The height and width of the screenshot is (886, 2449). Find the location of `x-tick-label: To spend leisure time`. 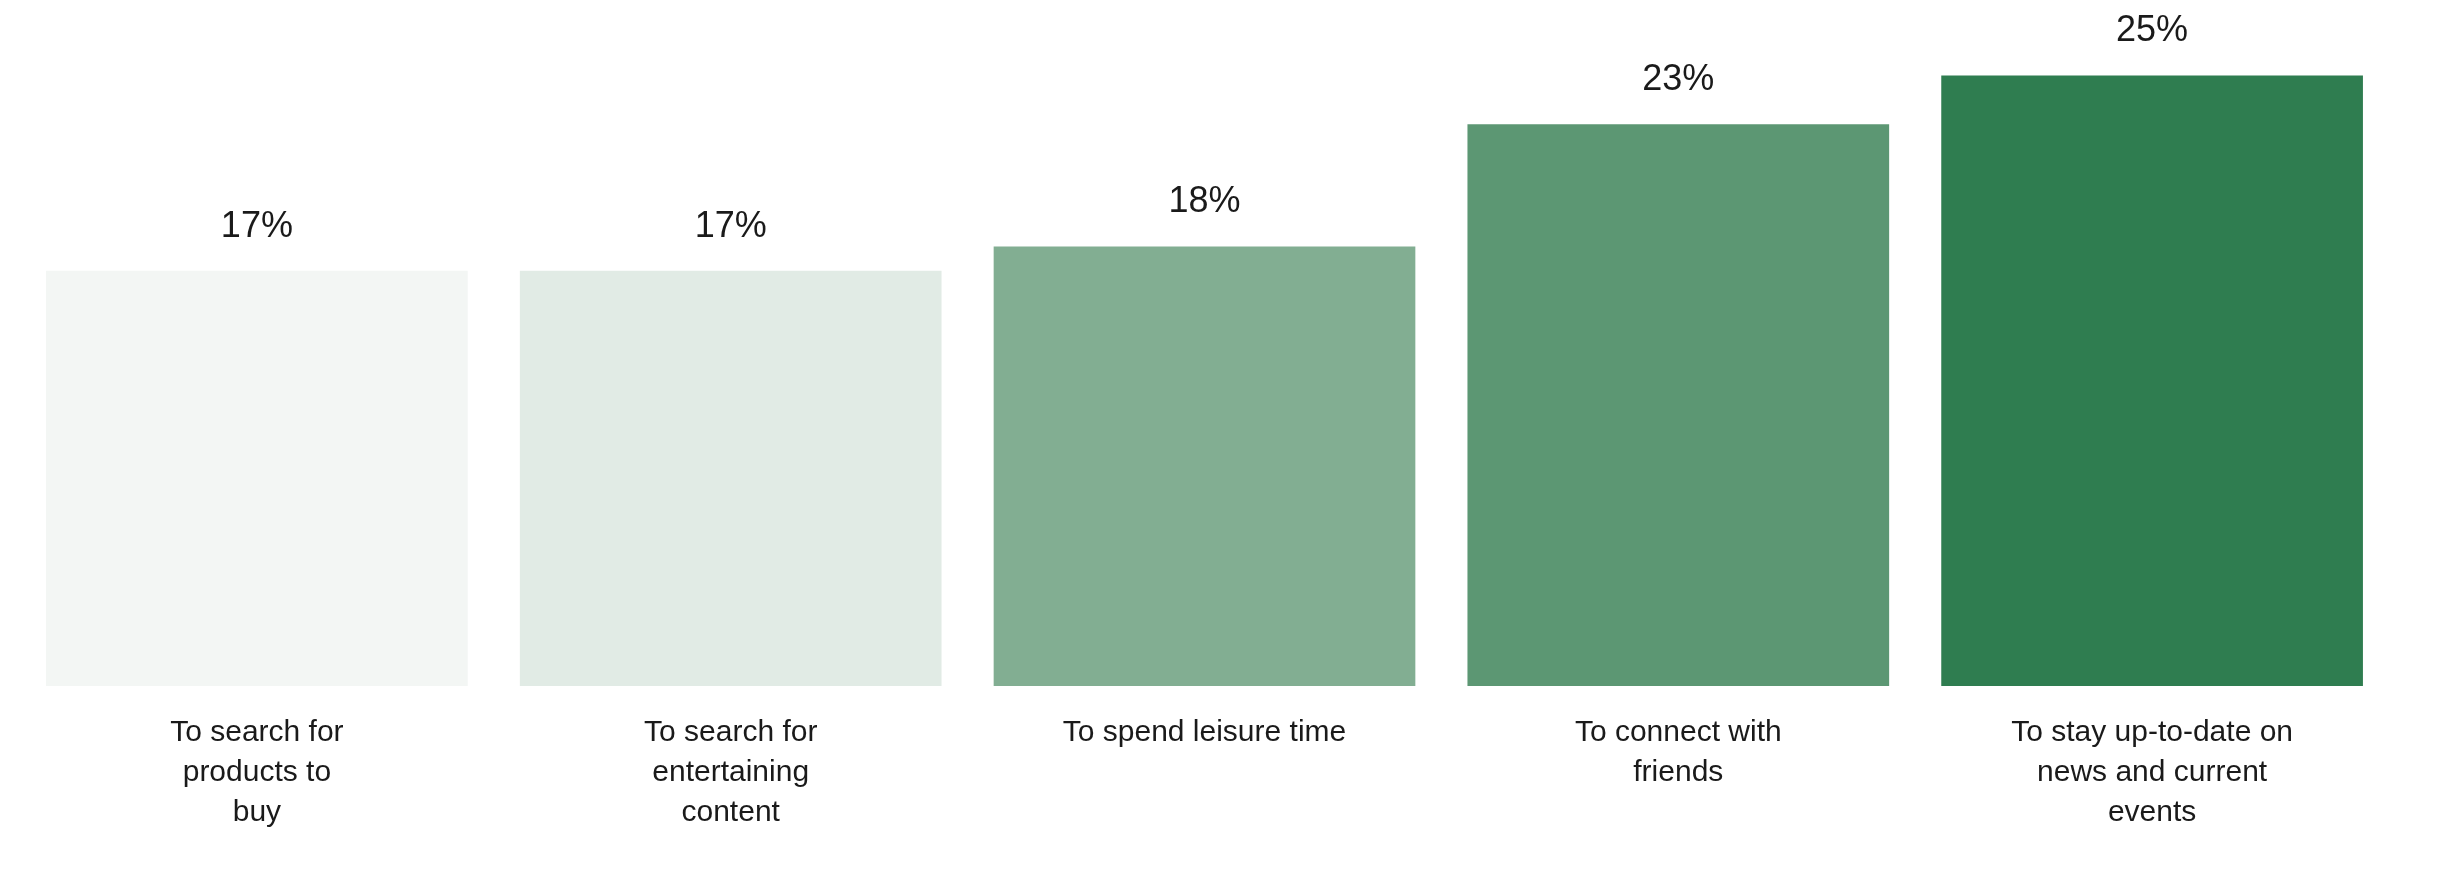

x-tick-label: To spend leisure time is located at coordinates (1204, 730).